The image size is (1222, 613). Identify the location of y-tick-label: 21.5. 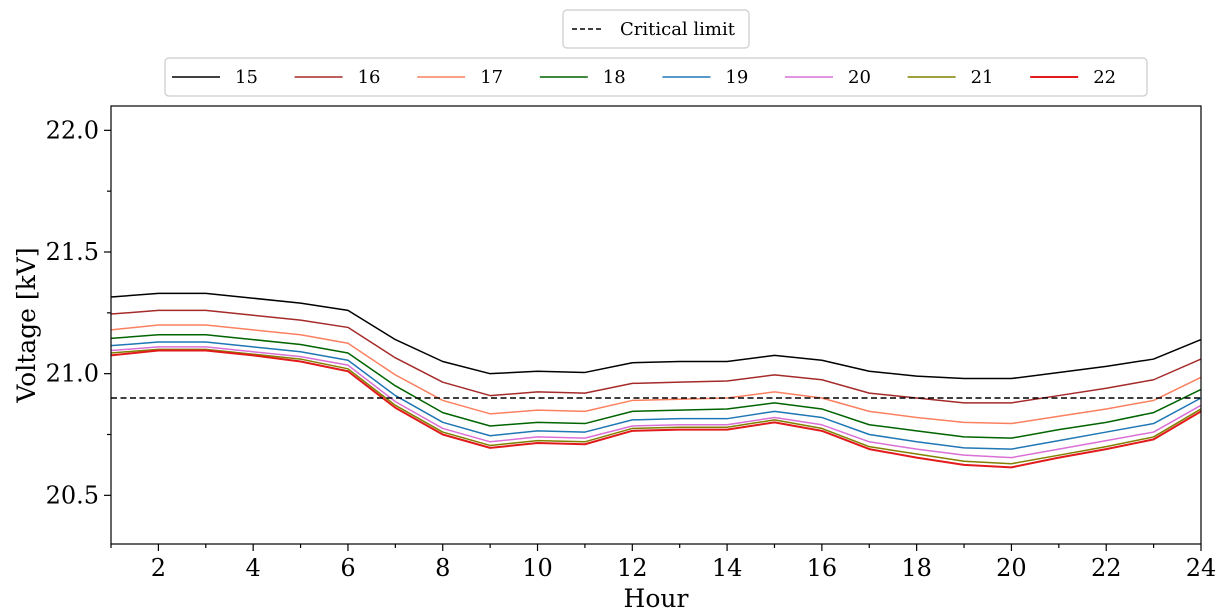
(72, 252).